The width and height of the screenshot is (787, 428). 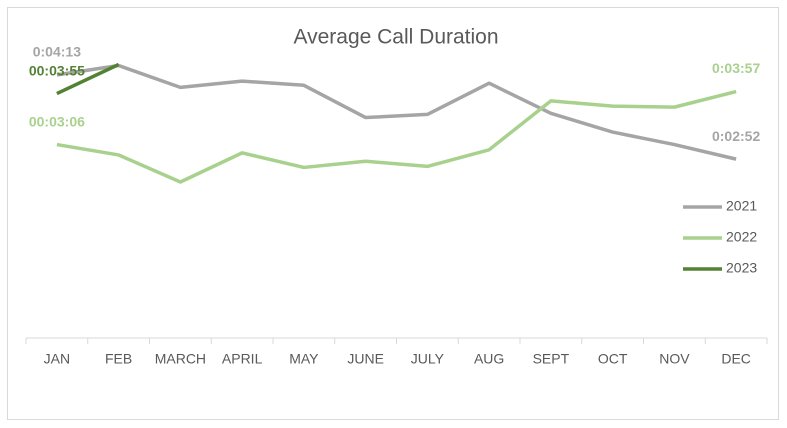 I want to click on x-tick-label: JULY, so click(x=428, y=359).